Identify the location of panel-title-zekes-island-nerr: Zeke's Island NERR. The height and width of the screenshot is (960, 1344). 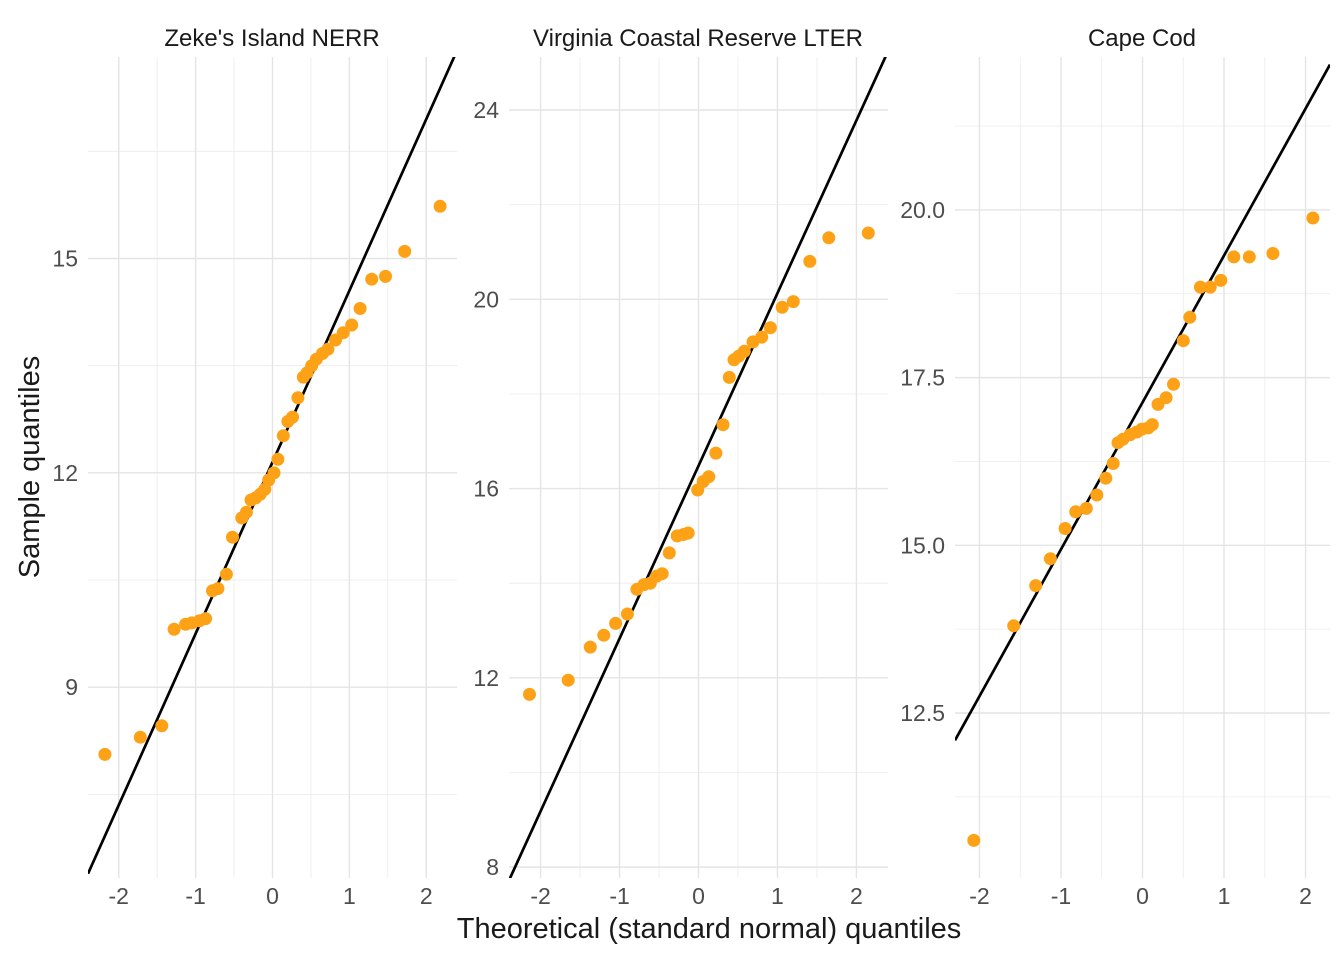
(271, 38).